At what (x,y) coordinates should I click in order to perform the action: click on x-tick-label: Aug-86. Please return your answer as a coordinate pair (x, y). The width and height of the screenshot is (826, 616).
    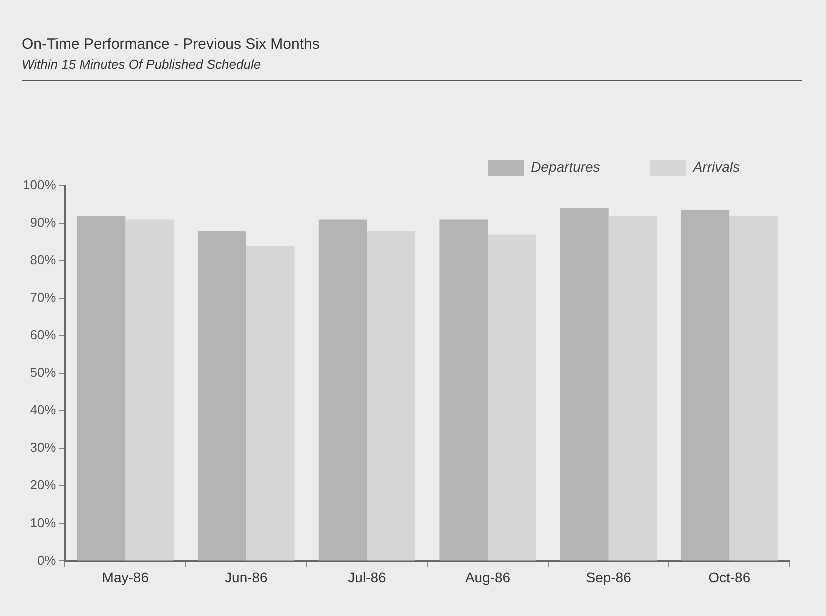
    Looking at the image, I should click on (488, 577).